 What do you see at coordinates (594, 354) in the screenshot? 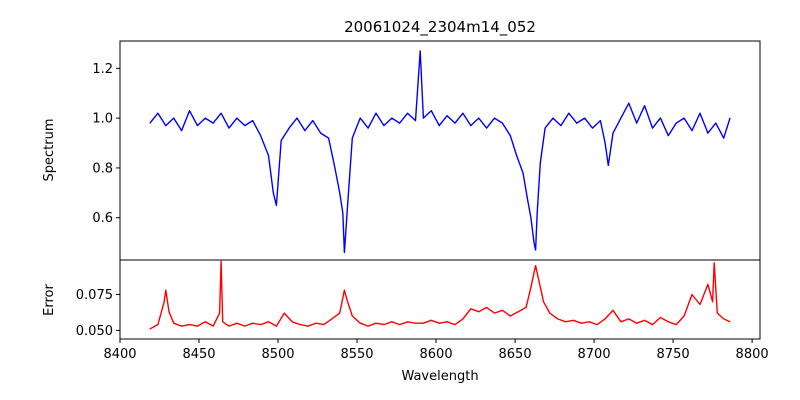
I see `x-tick-label: 8700` at bounding box center [594, 354].